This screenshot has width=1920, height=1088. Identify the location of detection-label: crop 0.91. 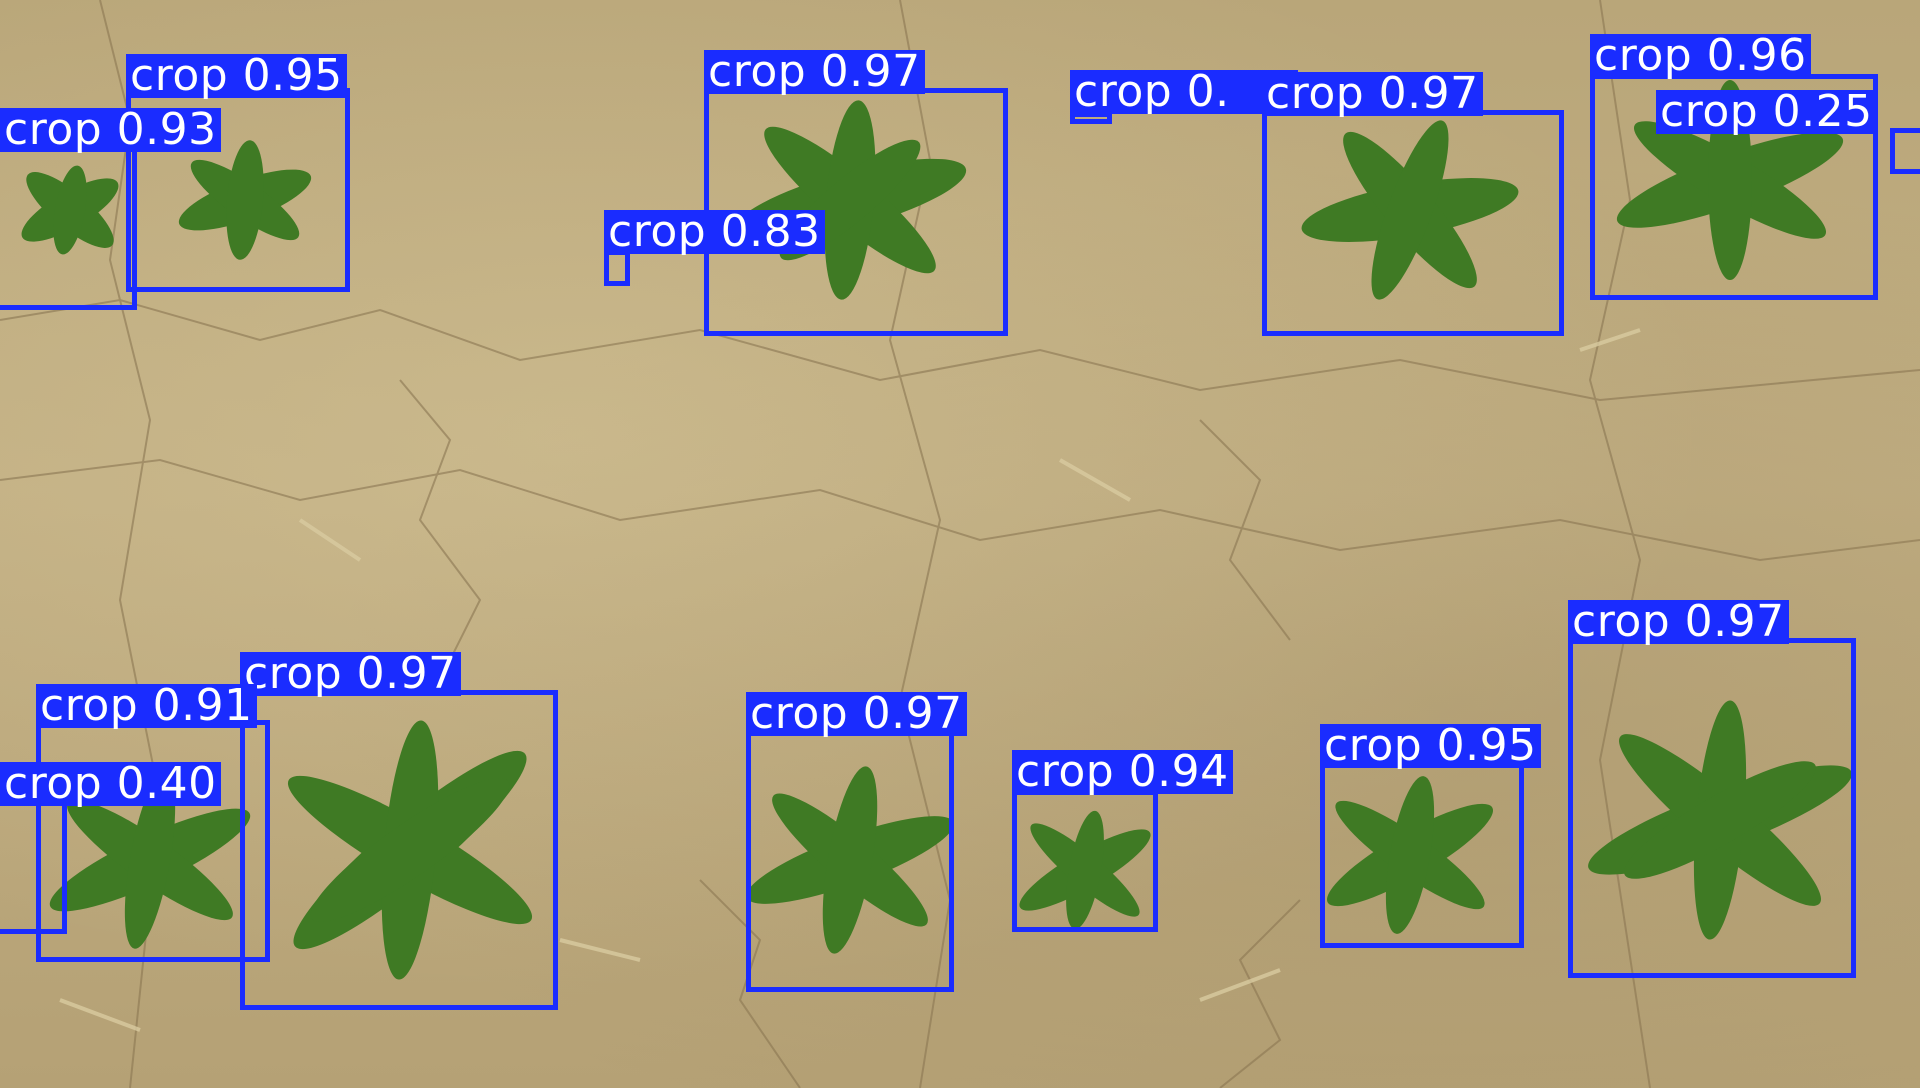
(146, 706).